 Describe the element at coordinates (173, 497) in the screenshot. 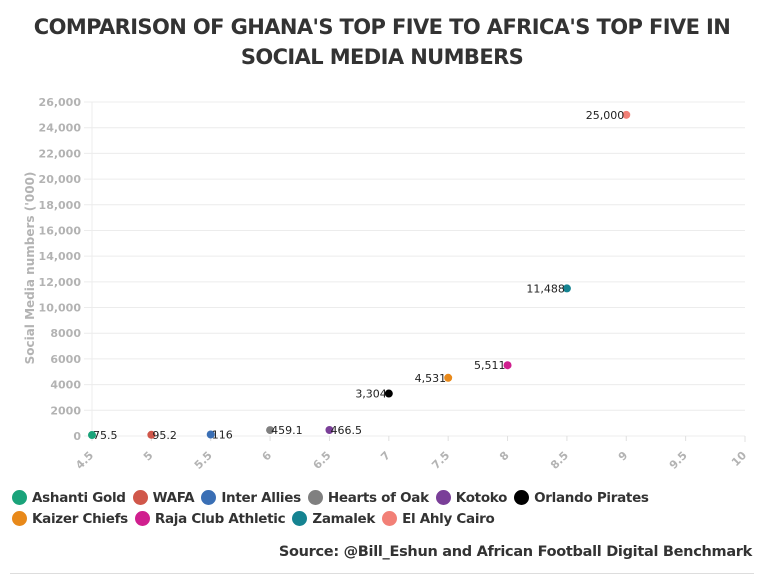

I see `legend-label: WAFA` at that location.